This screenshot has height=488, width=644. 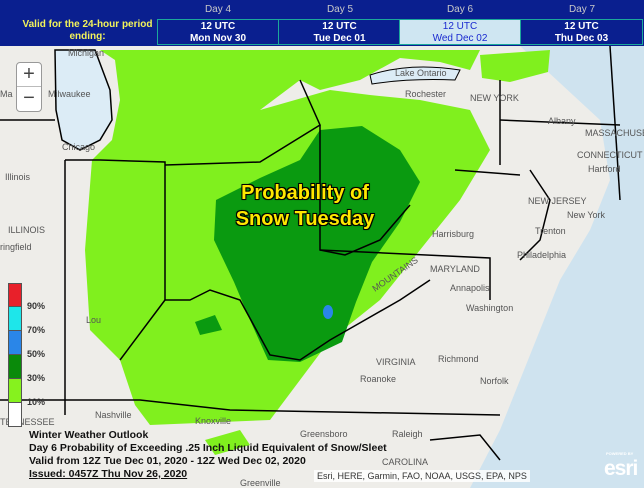 I want to click on lake-ontario, so click(x=415, y=75).